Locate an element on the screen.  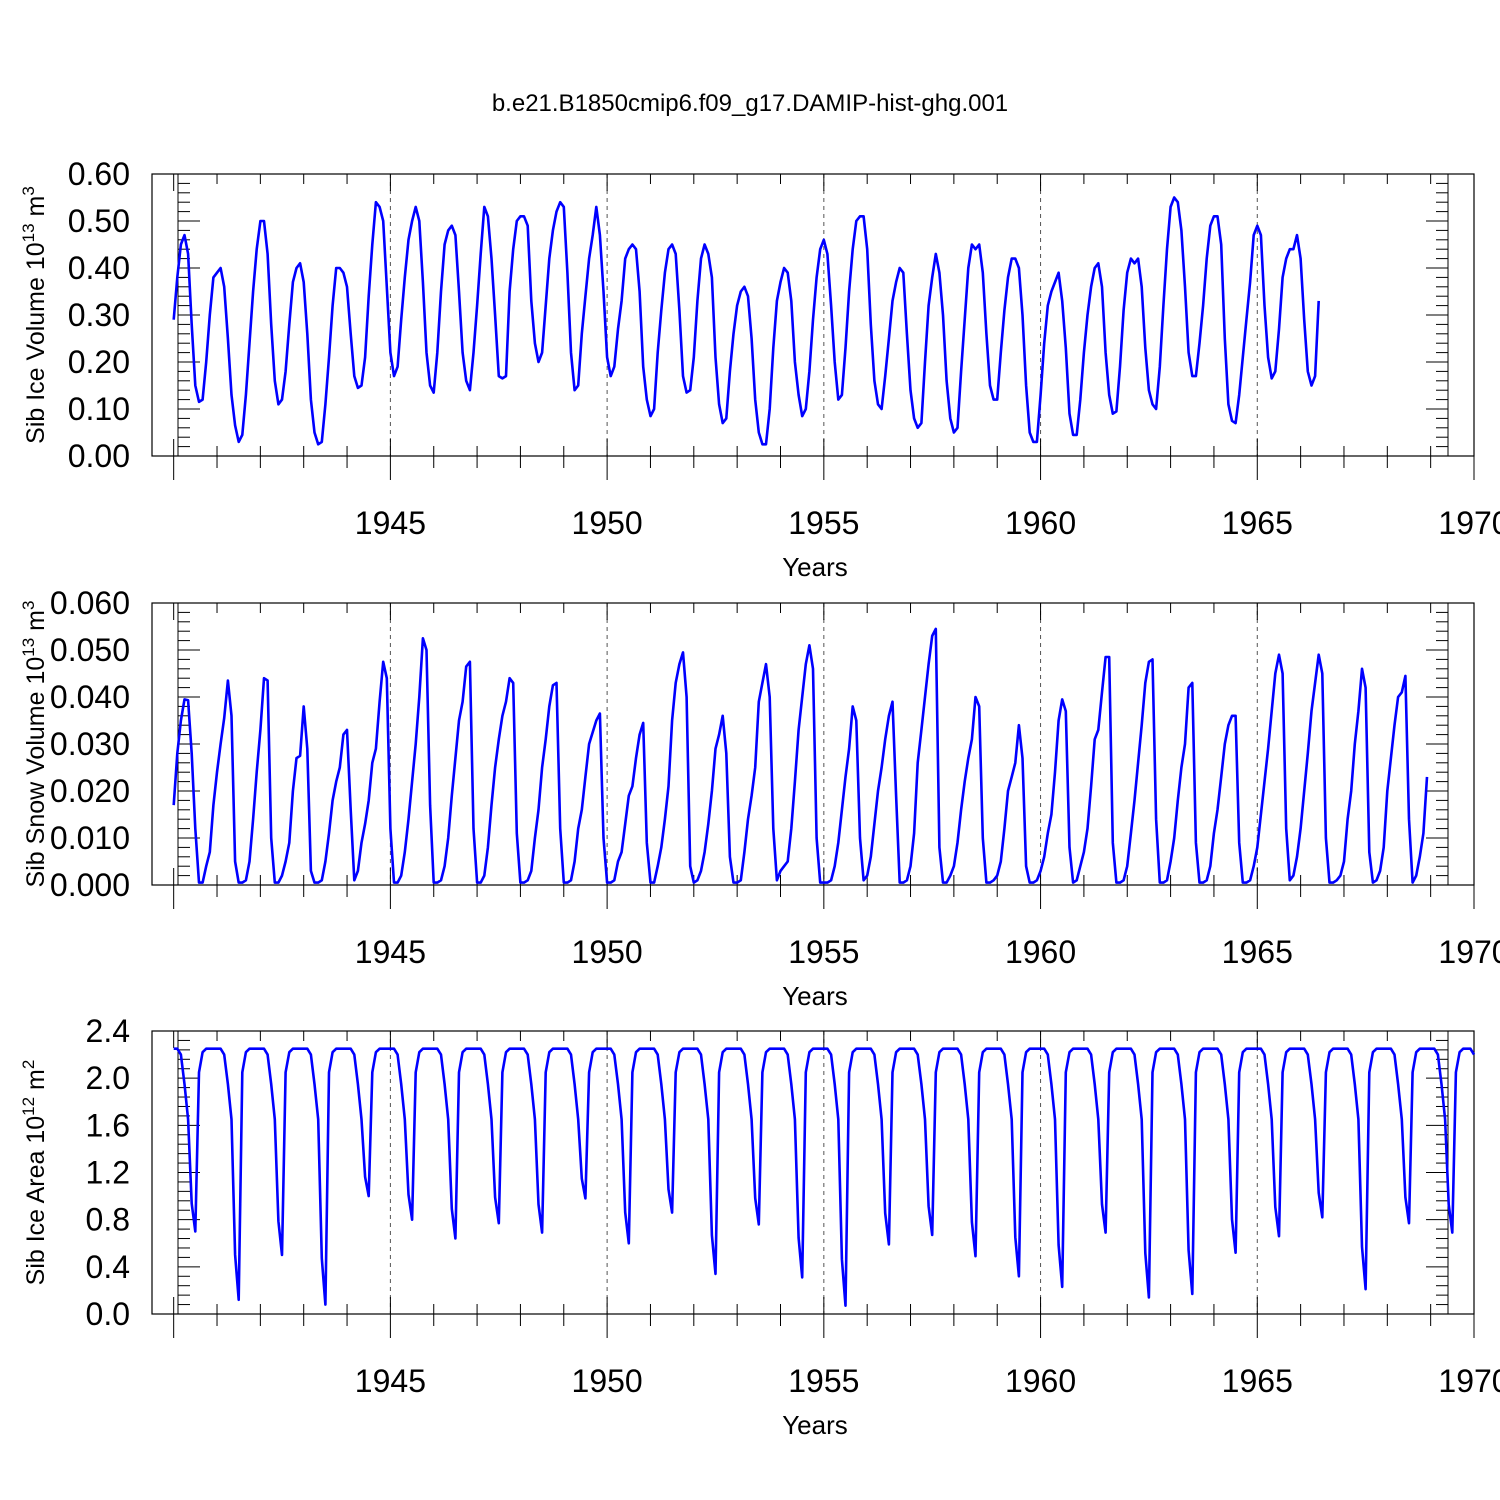
y-tick-label: 0.20 is located at coordinates (99, 362).